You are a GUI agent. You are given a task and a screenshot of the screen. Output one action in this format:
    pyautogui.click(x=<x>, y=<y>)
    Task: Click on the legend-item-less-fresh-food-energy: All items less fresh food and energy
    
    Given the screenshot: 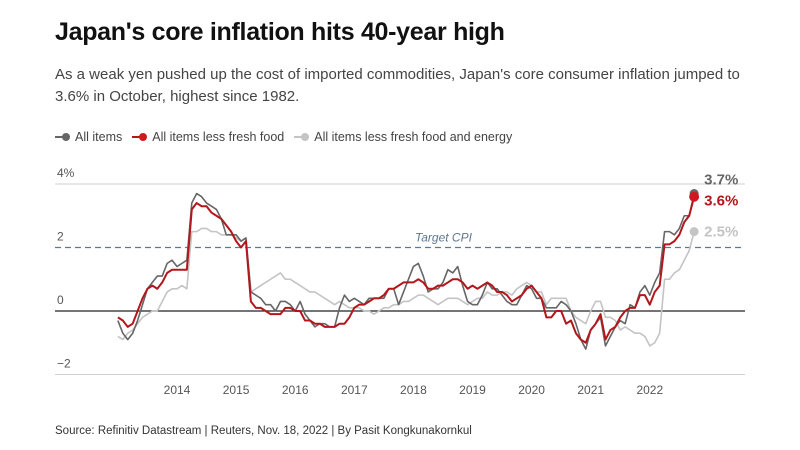 What is the action you would take?
    pyautogui.click(x=403, y=137)
    